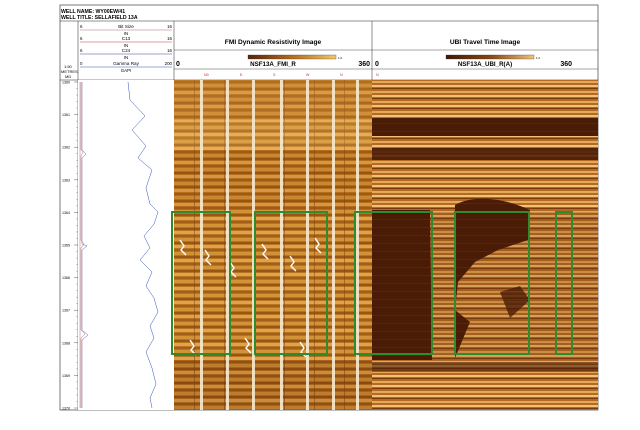 Image resolution: width=640 pixels, height=430 pixels. I want to click on curve-track, so click(126, 245).